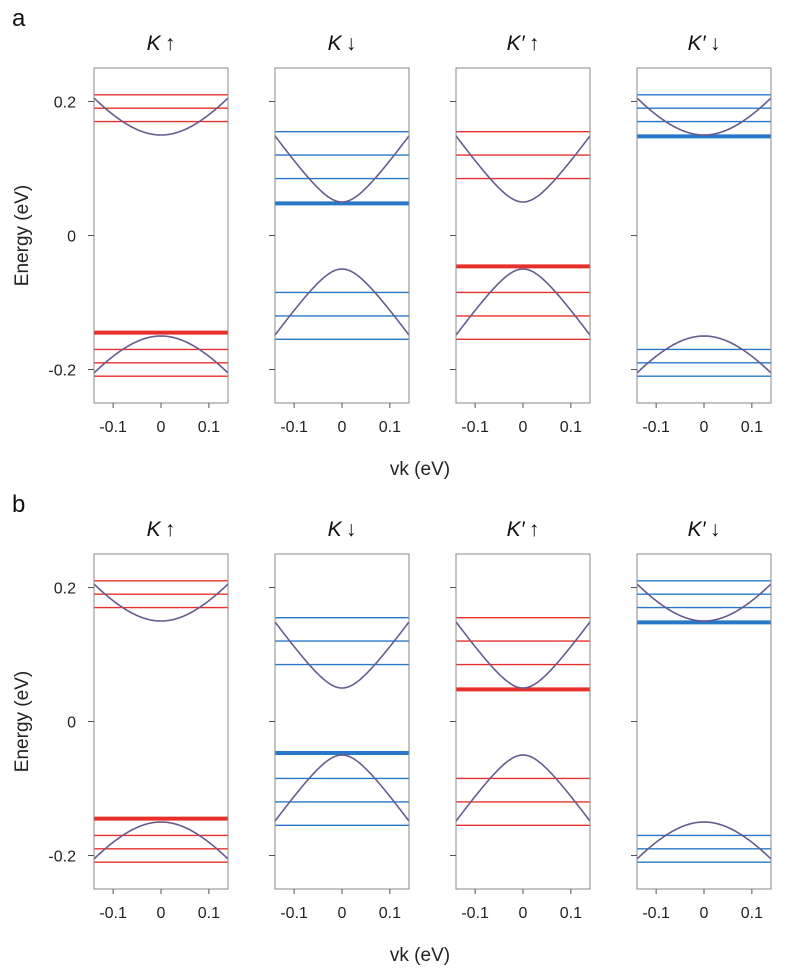 This screenshot has height=975, width=786. Describe the element at coordinates (19, 18) in the screenshot. I see `panel-label: a` at that location.